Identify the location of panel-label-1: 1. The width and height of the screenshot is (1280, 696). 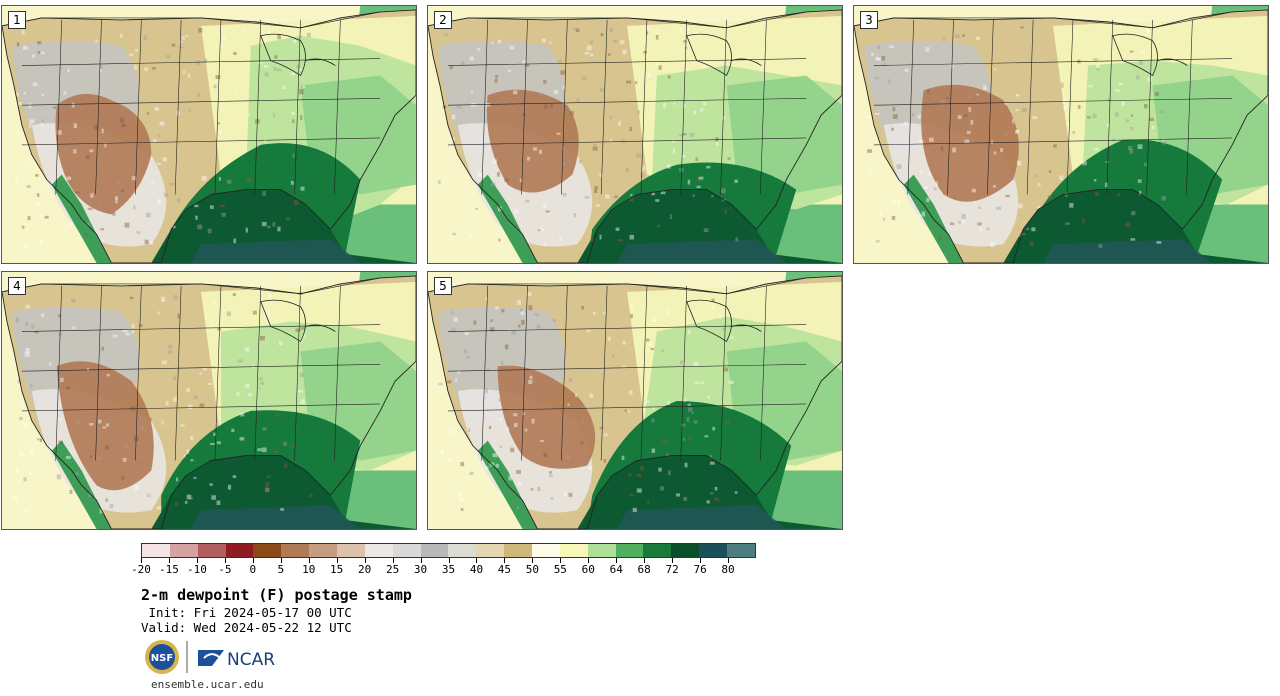
(17, 20).